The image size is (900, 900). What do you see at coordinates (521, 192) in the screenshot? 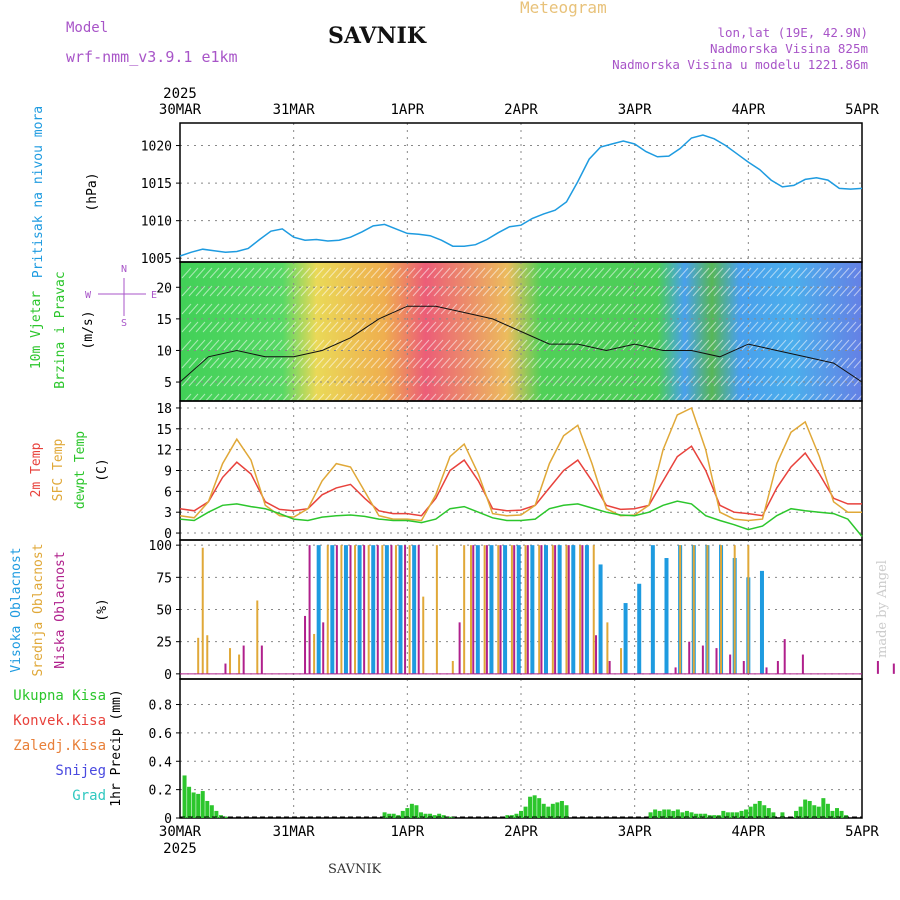
I see `panel-frame-pressure` at bounding box center [521, 192].